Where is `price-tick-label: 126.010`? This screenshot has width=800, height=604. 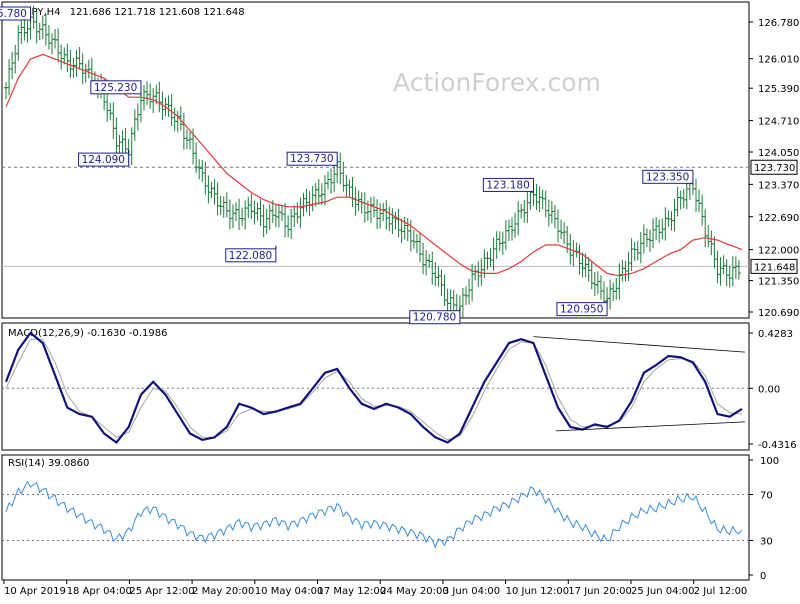 price-tick-label: 126.010 is located at coordinates (778, 60).